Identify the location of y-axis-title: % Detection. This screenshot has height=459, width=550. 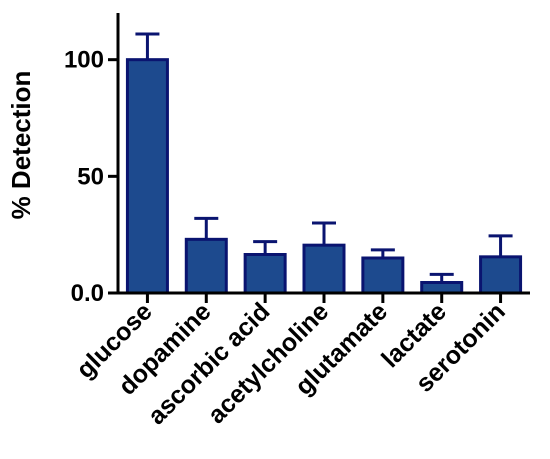
(21, 145).